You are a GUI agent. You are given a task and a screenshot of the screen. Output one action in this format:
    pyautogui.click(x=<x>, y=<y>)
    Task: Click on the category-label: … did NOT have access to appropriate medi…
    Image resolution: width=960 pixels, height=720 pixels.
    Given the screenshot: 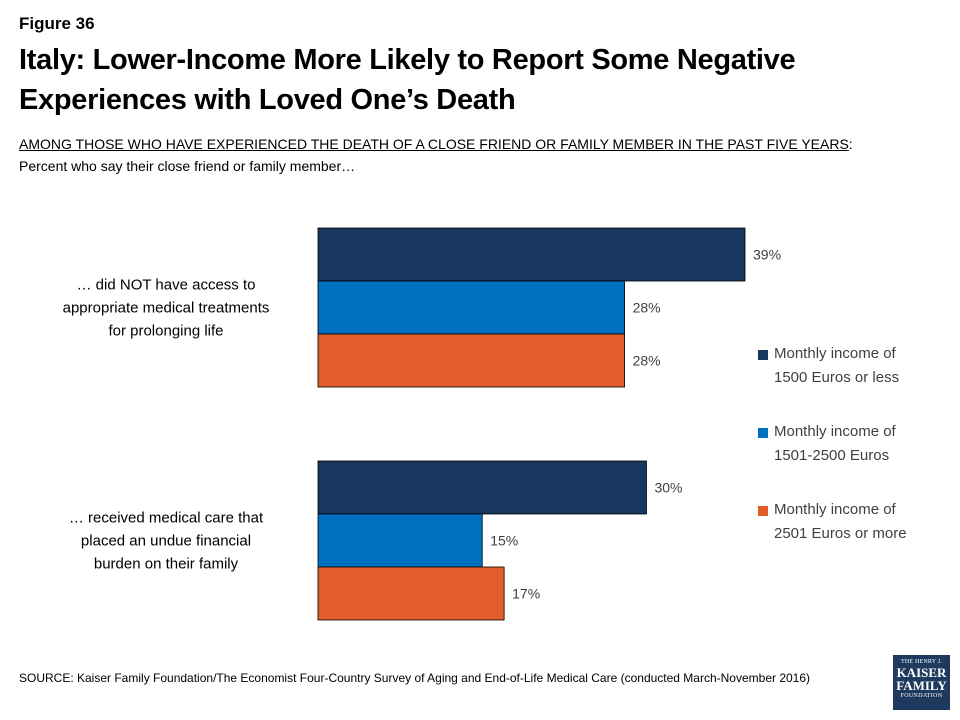 What is the action you would take?
    pyautogui.click(x=166, y=308)
    